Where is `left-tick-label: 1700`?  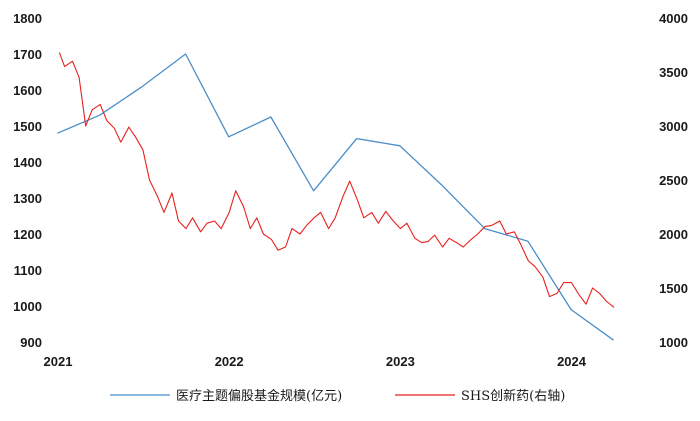
left-tick-label: 1700 is located at coordinates (27, 54).